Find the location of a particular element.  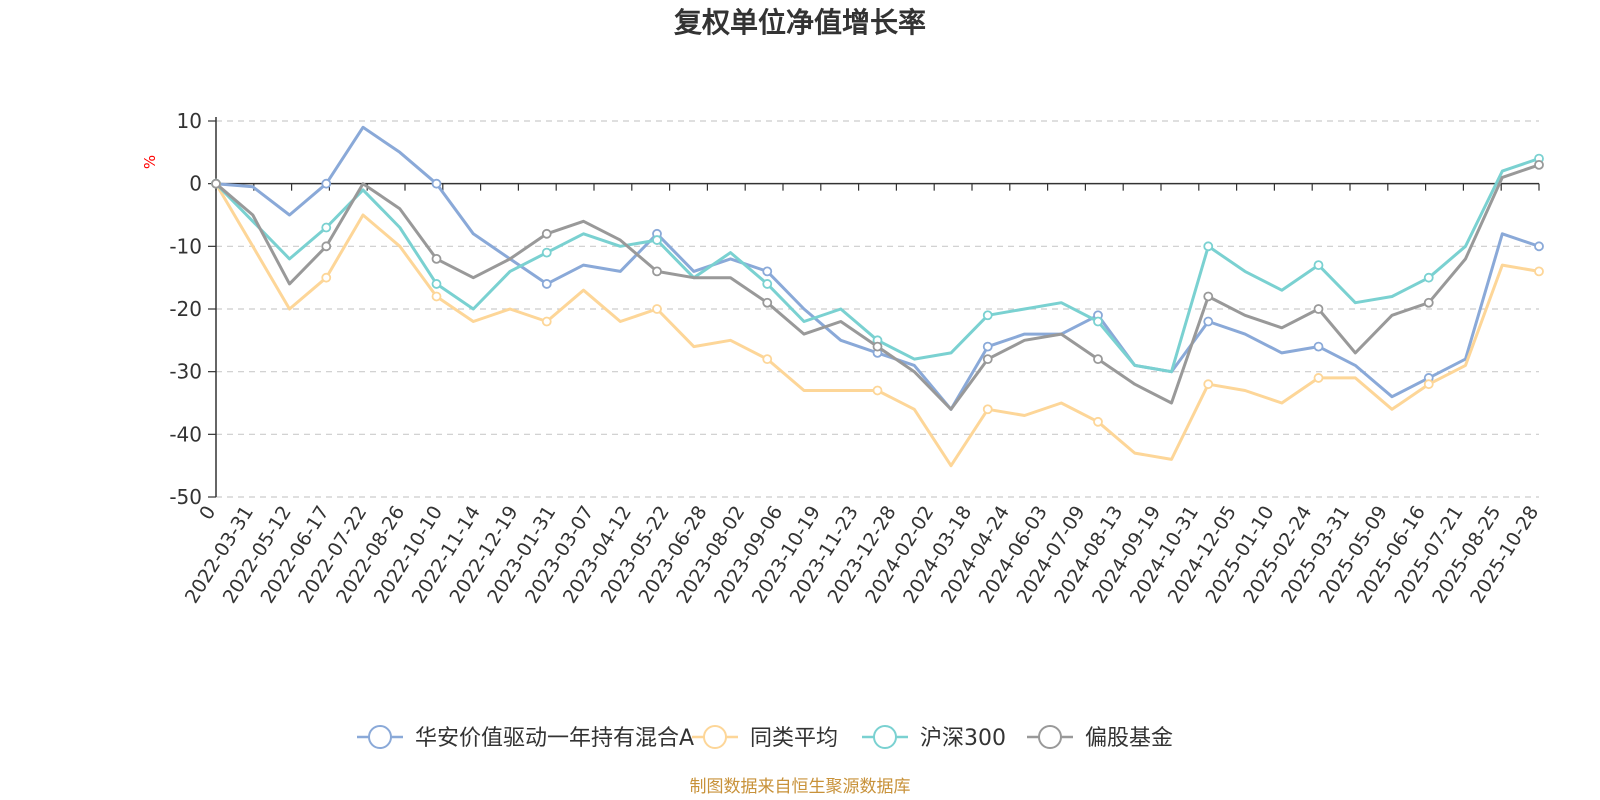

y-tick-label: 10 is located at coordinates (189, 121).